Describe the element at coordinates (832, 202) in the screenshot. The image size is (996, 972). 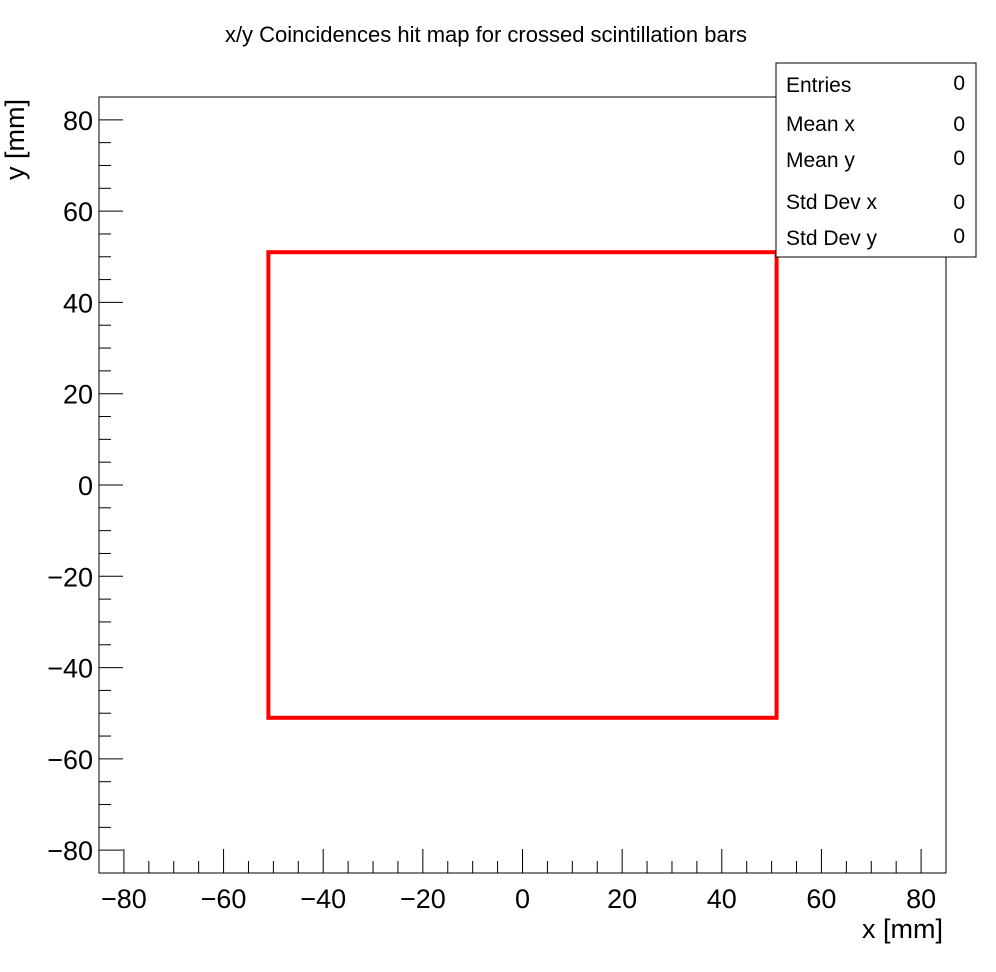
I see `stats-label: Std Dev x` at that location.